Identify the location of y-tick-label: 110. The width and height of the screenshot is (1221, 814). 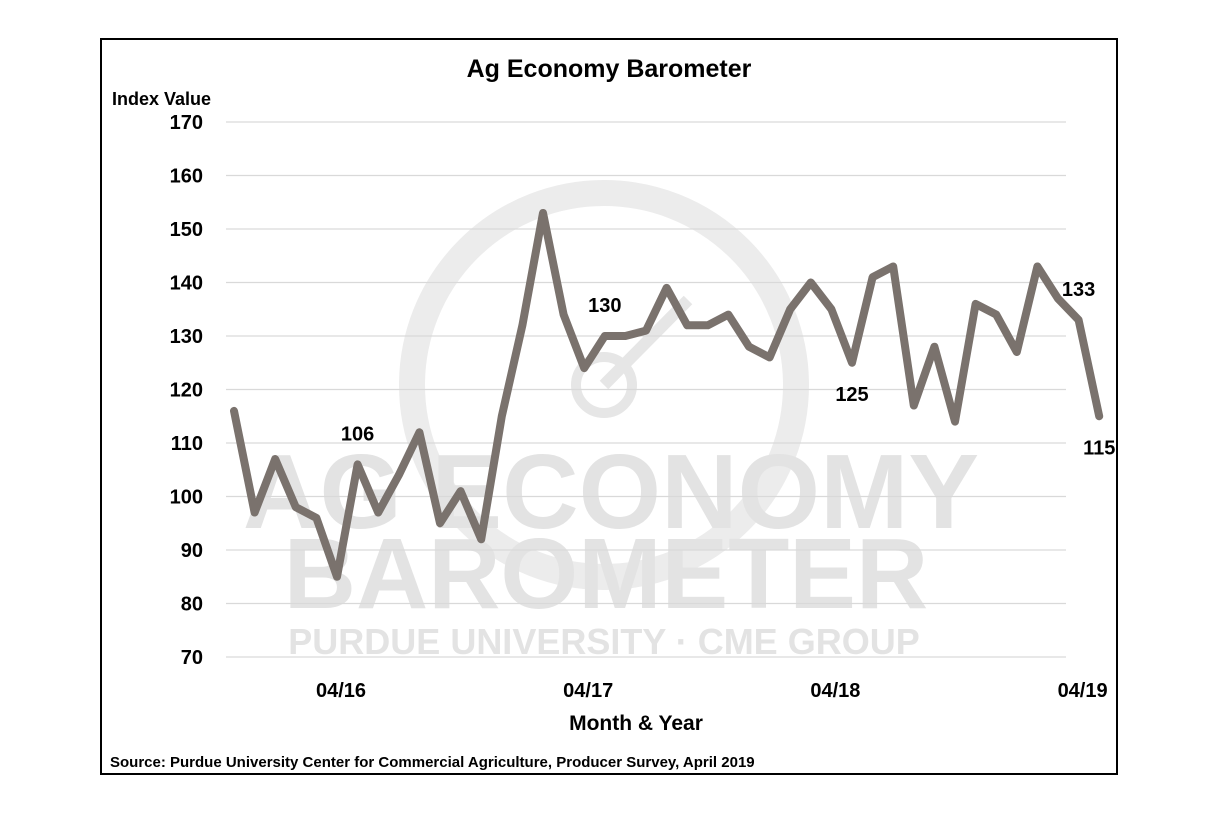
(187, 444).